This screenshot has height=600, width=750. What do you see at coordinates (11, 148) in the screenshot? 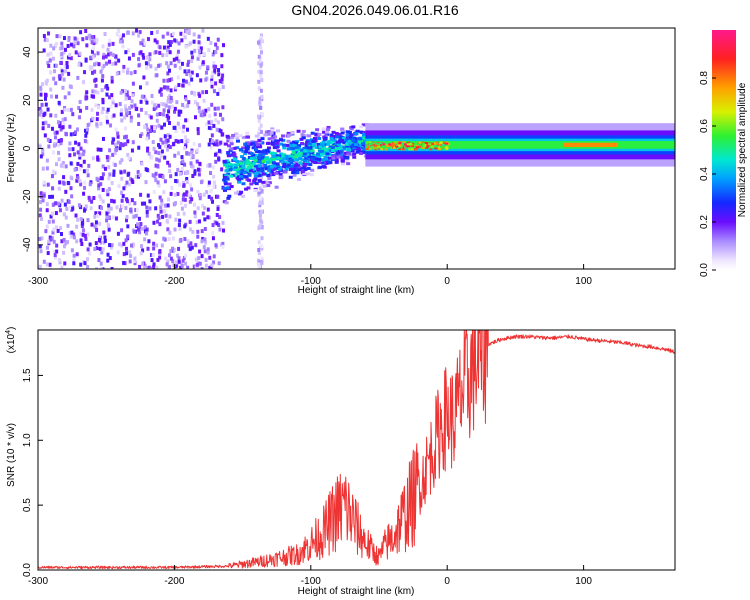
I see `spectrogram-y-label: Frequency (Hz)` at bounding box center [11, 148].